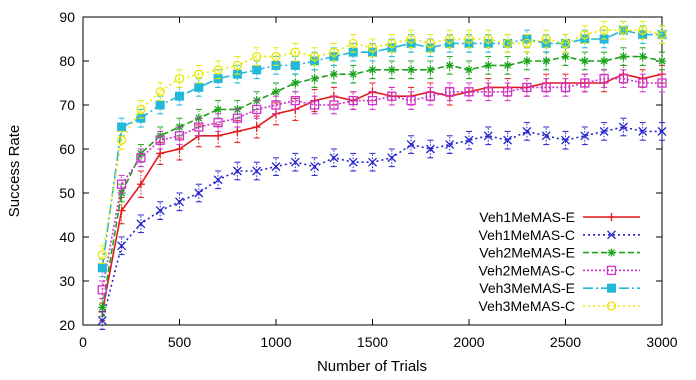  I want to click on legend-label: Veh2MeMAS-E, so click(527, 253).